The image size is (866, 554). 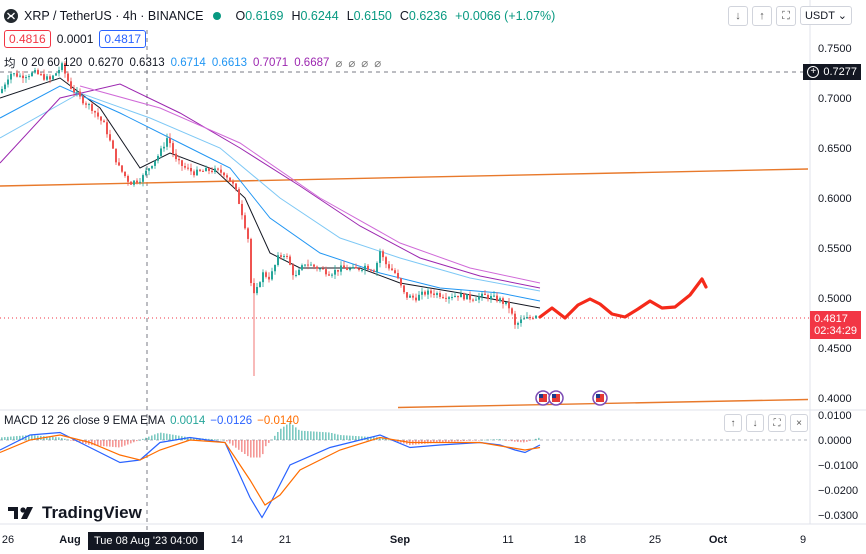 I want to click on y-tick-label: 0.4500, so click(x=835, y=349).